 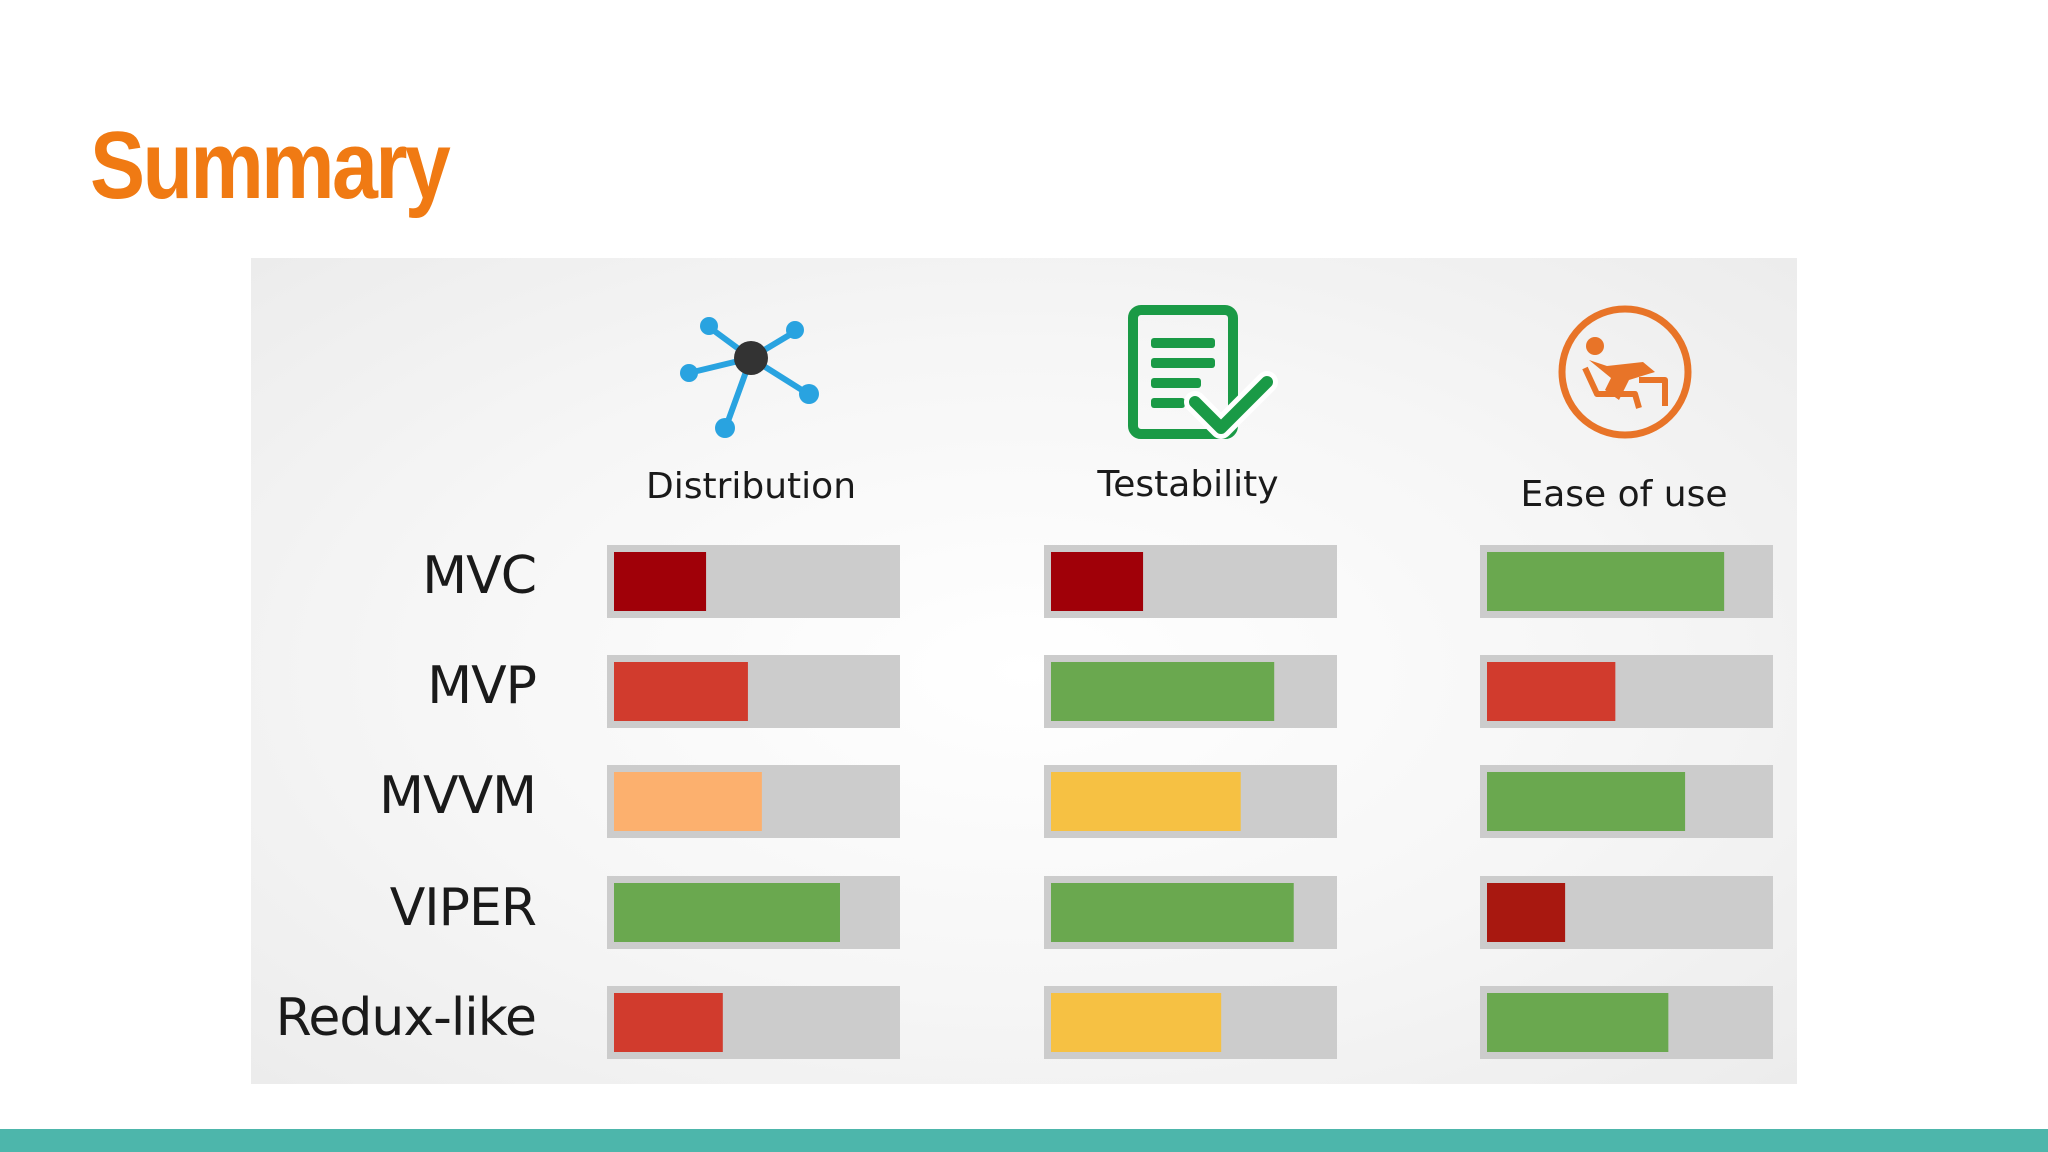 I want to click on network-icon, so click(x=749, y=377).